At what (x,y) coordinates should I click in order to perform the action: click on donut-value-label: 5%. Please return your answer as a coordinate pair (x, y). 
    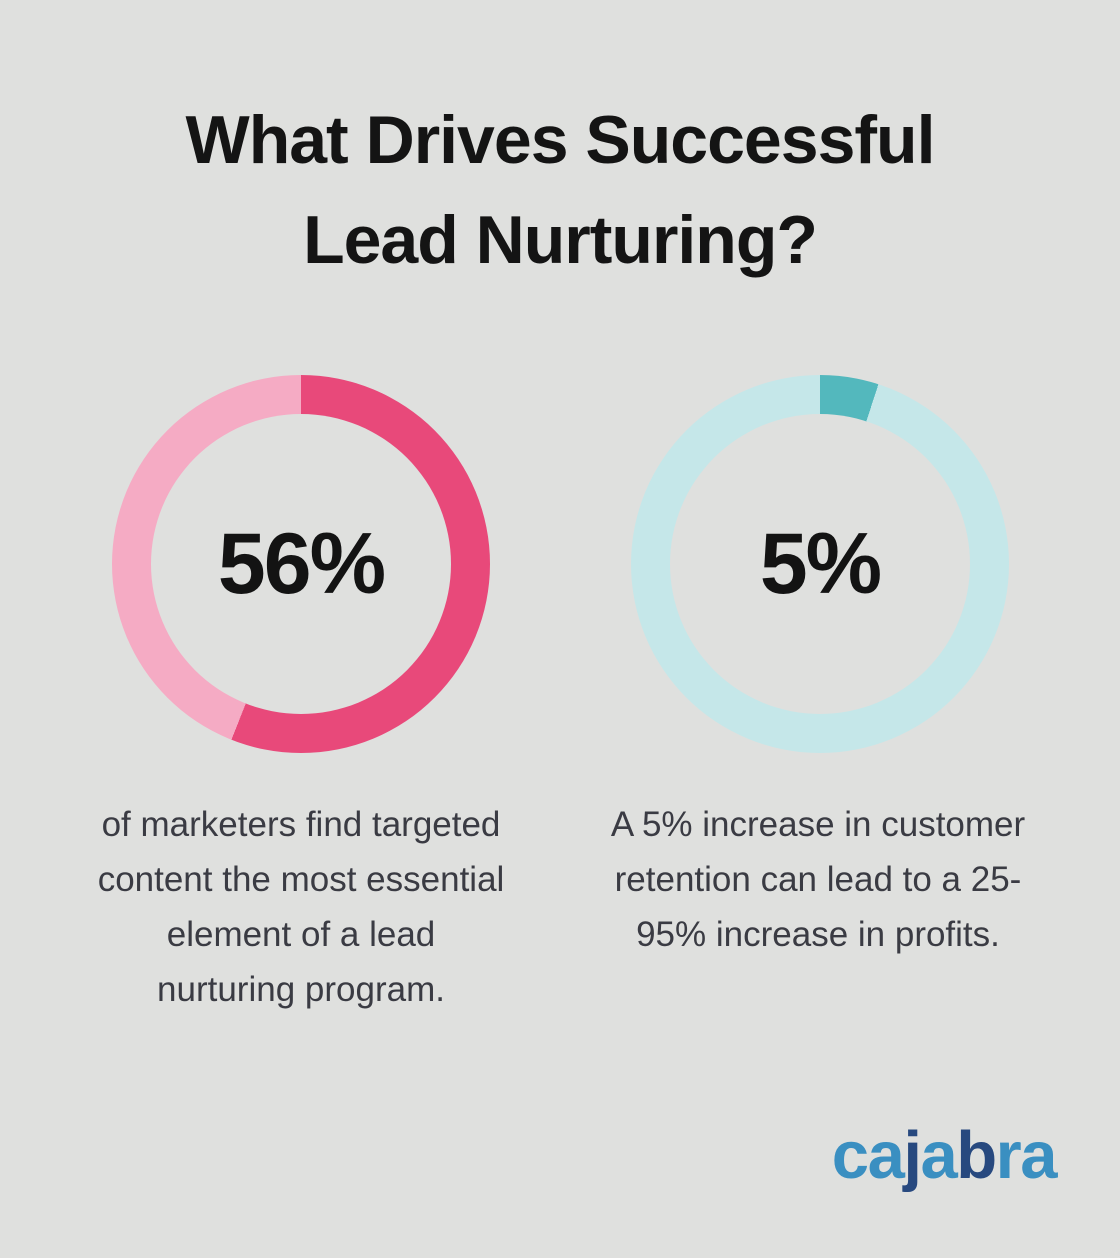
    Looking at the image, I should click on (820, 563).